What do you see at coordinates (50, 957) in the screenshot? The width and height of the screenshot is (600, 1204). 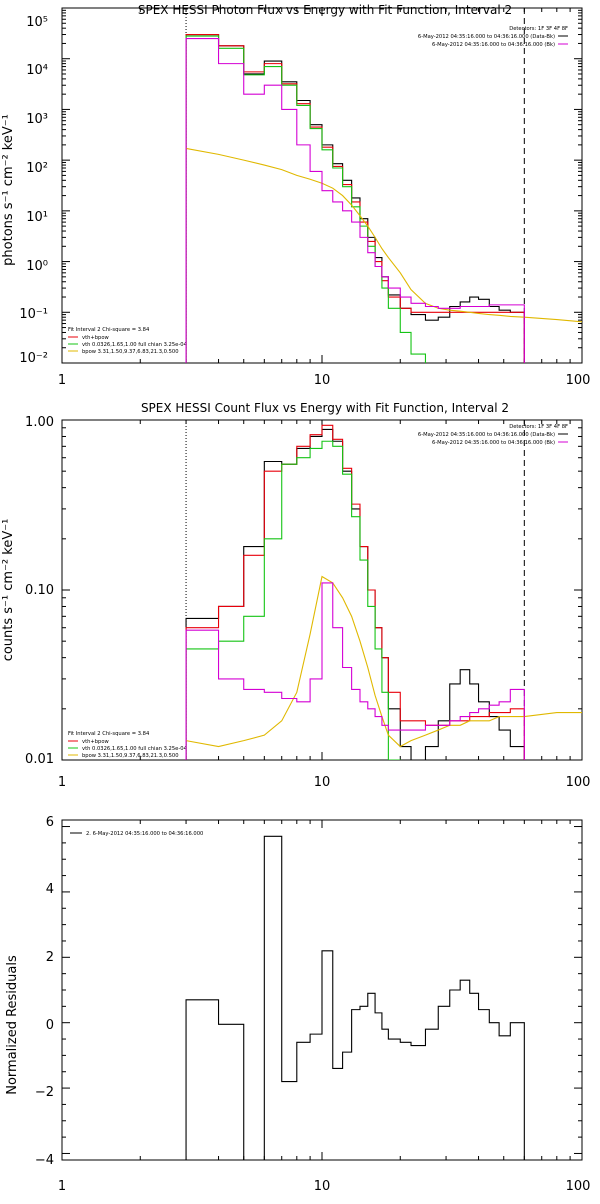 I see `panel3-ytick-label: 2` at bounding box center [50, 957].